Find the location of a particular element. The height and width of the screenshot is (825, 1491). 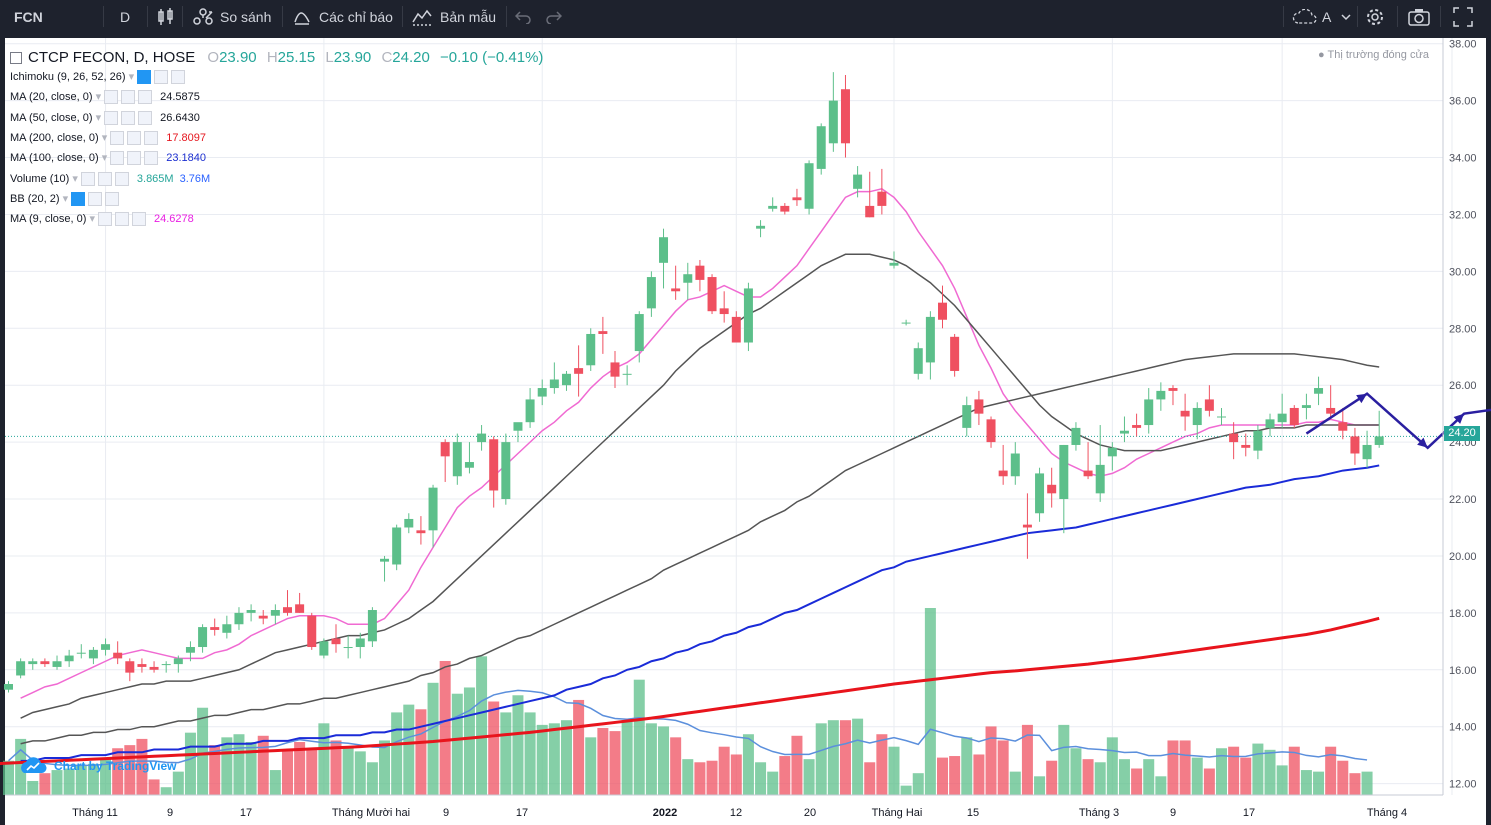

chart-style-button is located at coordinates (166, 16).